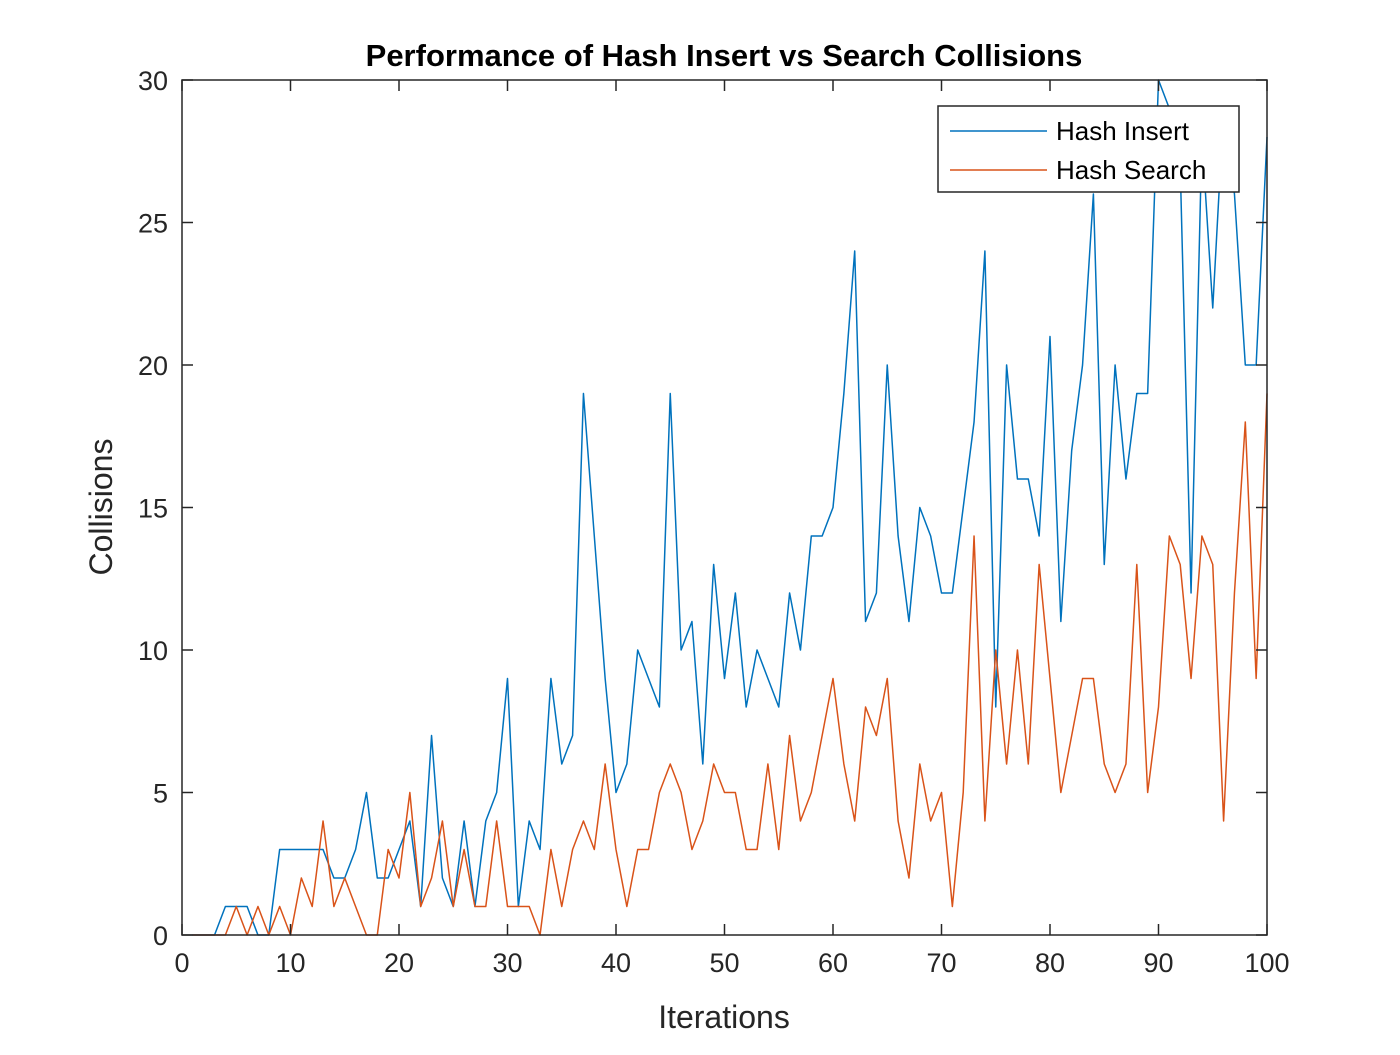  Describe the element at coordinates (724, 963) in the screenshot. I see `x-tick-label: 50` at that location.